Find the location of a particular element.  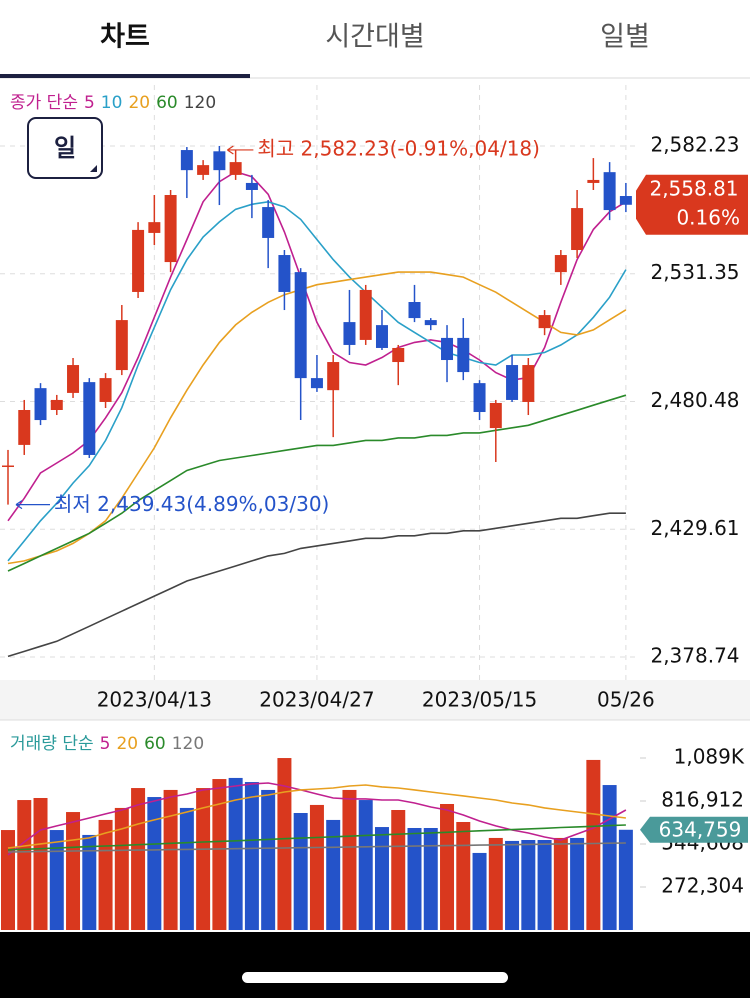

annotation-arrow is located at coordinates (240, 150).